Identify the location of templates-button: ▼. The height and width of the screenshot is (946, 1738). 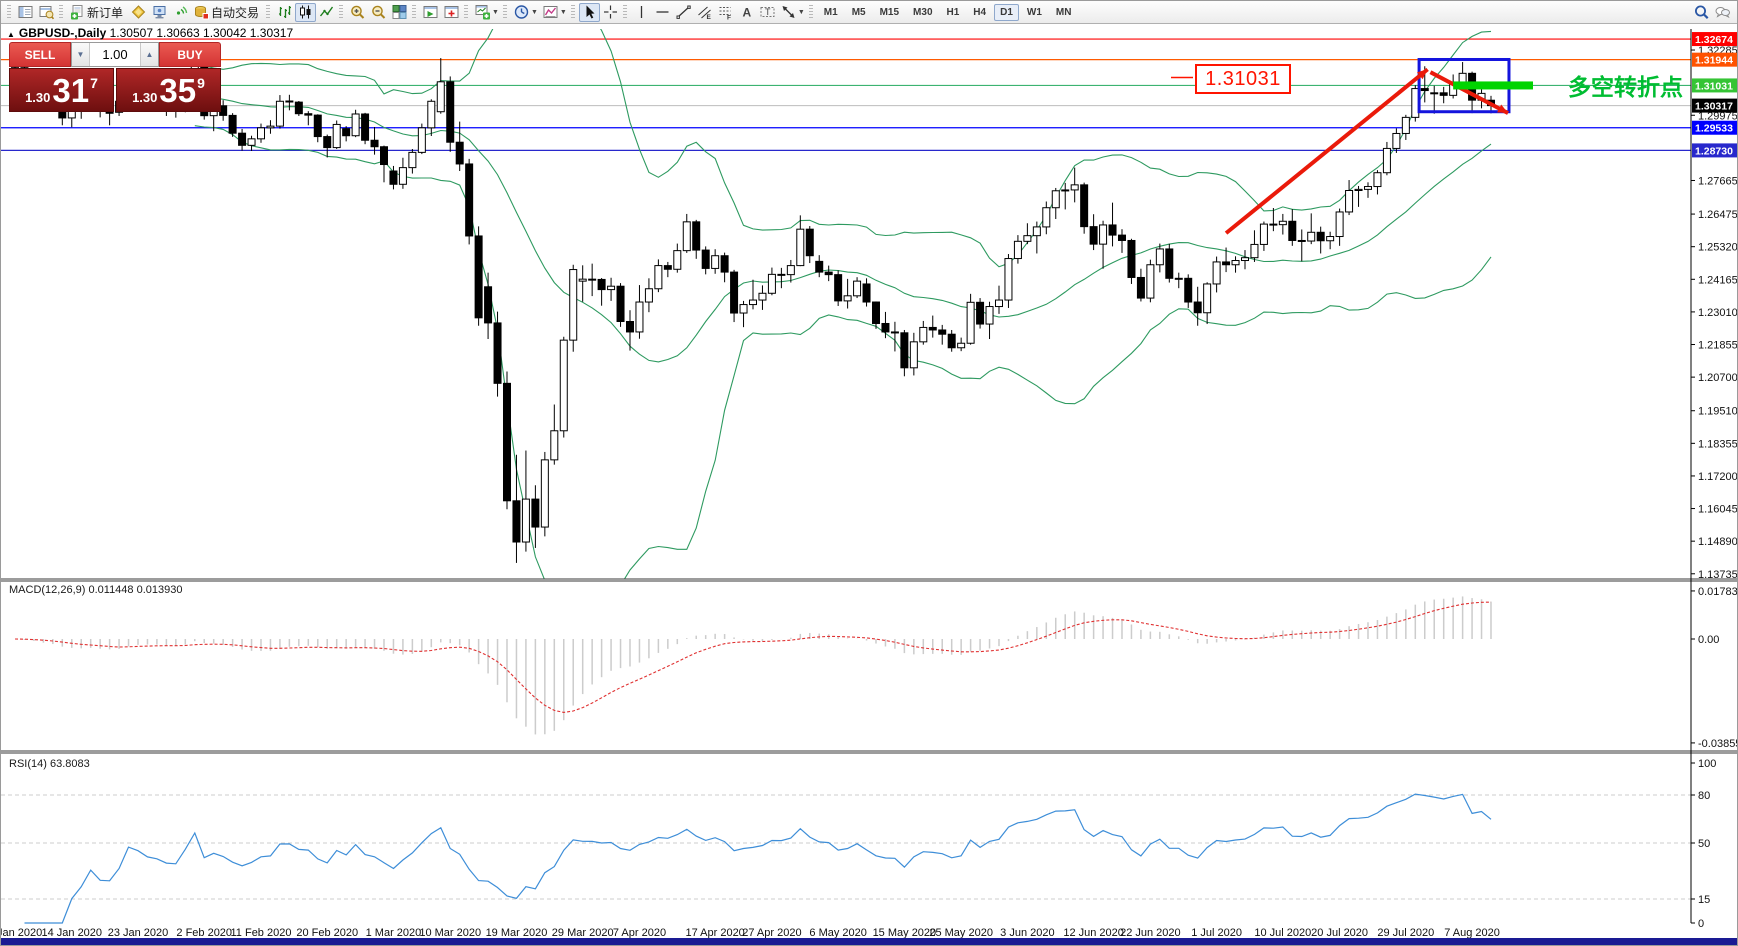
(554, 12).